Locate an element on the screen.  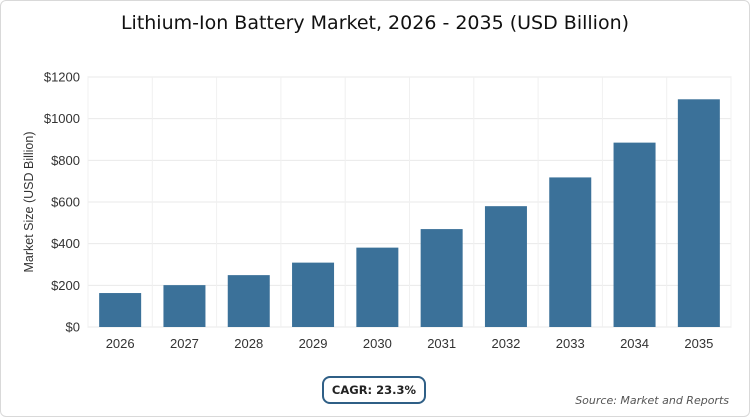
x-tick-label: 2034 is located at coordinates (634, 343).